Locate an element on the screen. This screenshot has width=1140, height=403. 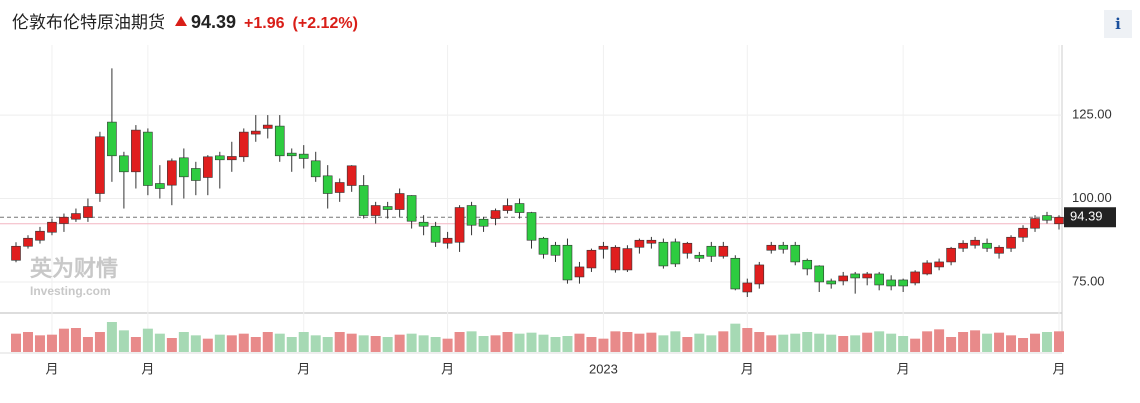
price-tag is located at coordinates (1090, 217).